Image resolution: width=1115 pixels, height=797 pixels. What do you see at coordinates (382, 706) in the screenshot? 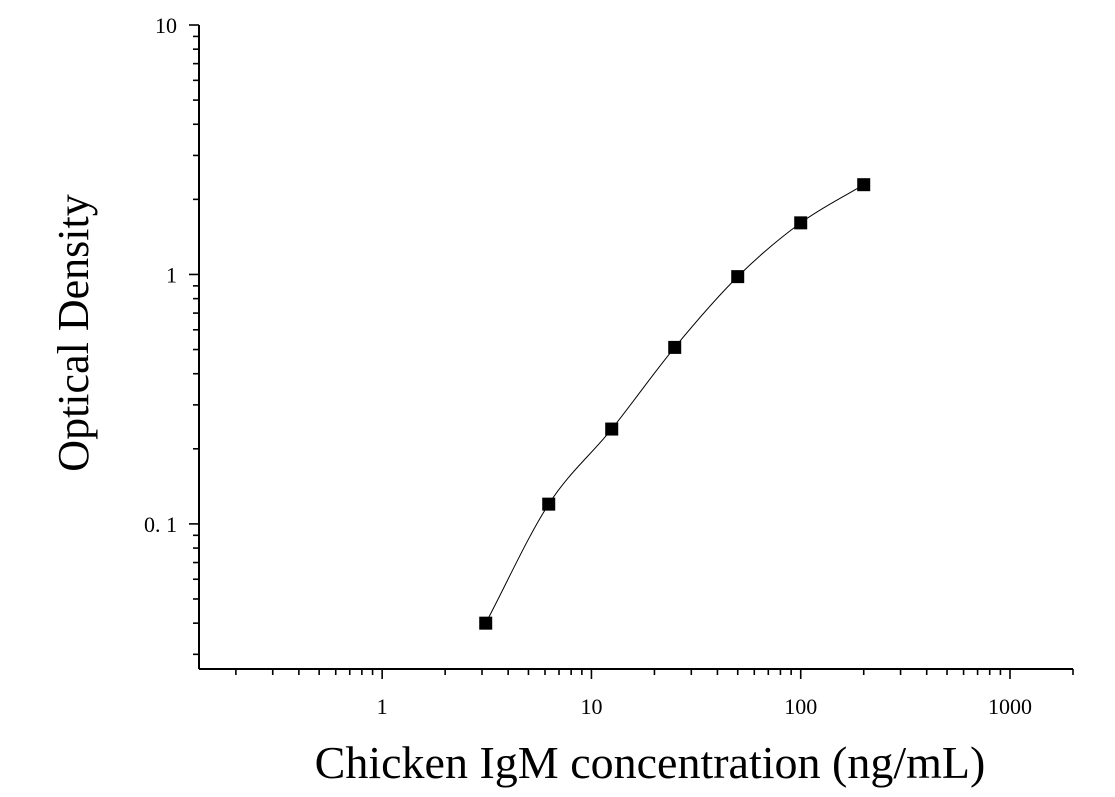
I see `x-tick-label: 1` at bounding box center [382, 706].